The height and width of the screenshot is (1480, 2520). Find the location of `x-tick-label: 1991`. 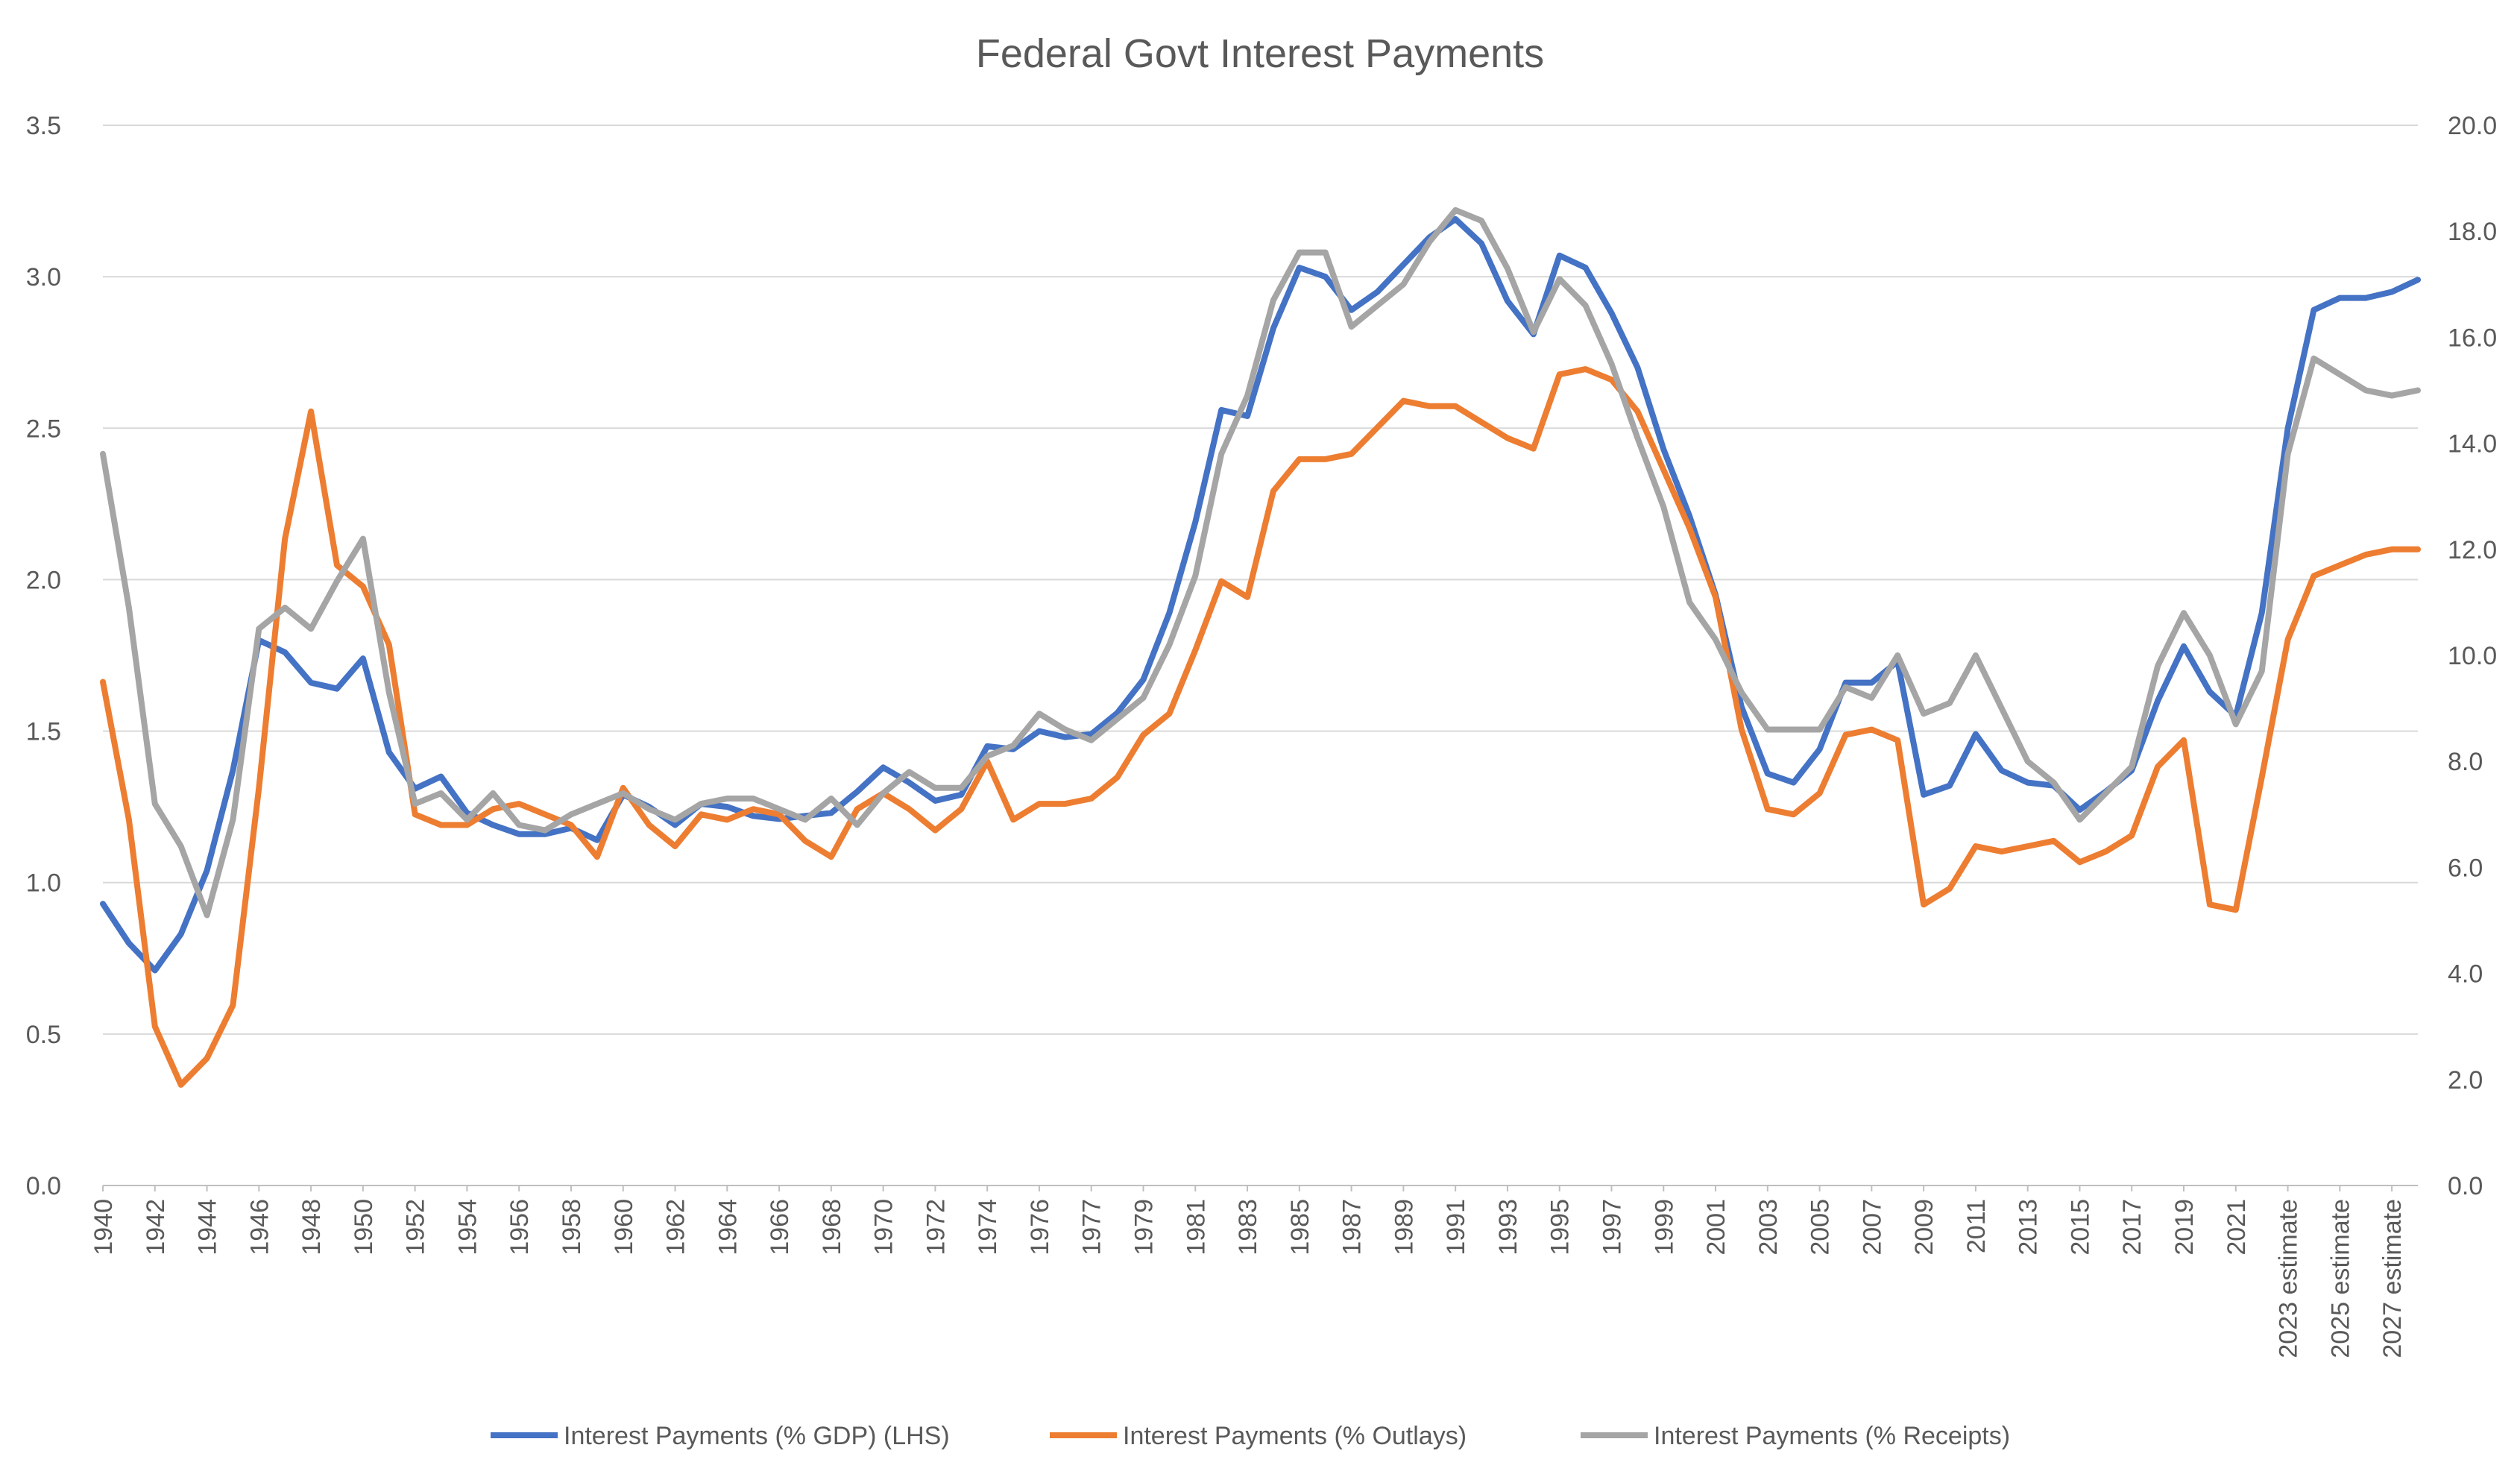

x-tick-label: 1991 is located at coordinates (1456, 1227).